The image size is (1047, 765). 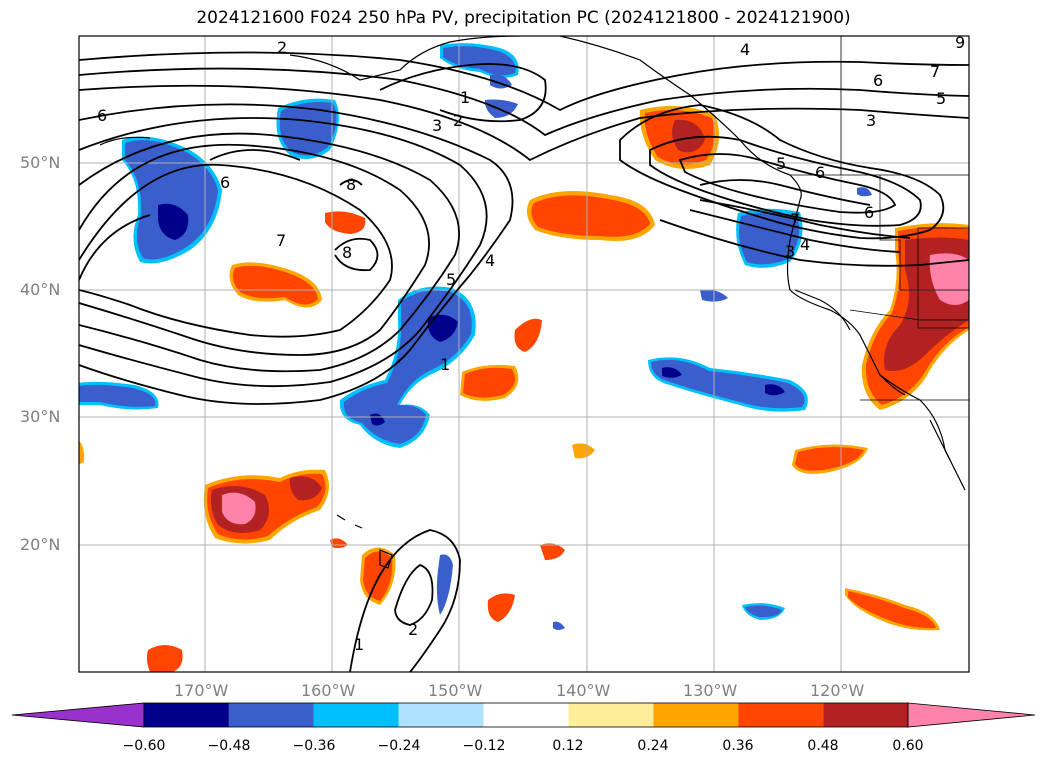 I want to click on lon-label-120w: 120°W, so click(x=837, y=690).